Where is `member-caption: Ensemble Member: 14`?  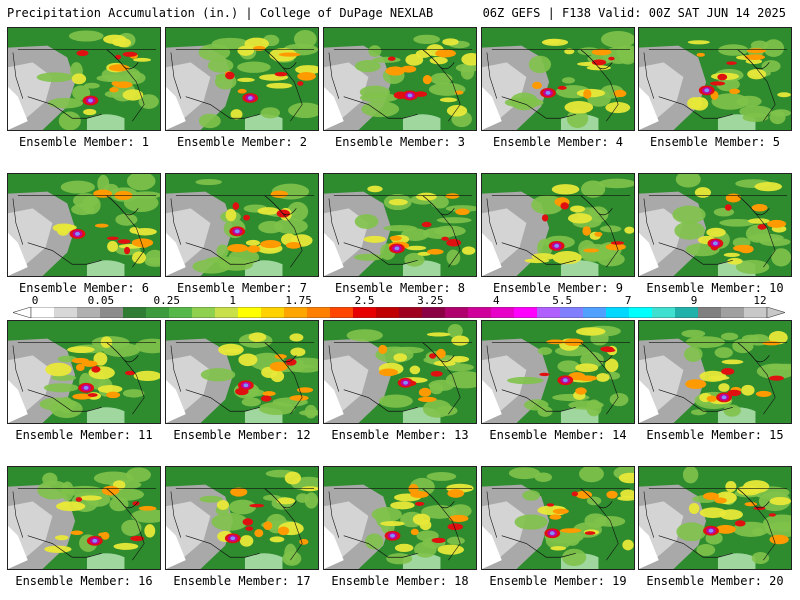 member-caption: Ensemble Member: 14 is located at coordinates (558, 435).